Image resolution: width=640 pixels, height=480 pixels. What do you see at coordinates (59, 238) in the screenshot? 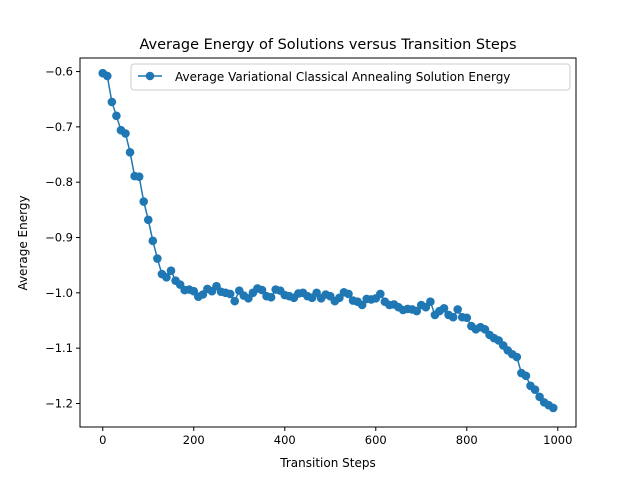
I see `y-tick-label: −0.9` at bounding box center [59, 238].